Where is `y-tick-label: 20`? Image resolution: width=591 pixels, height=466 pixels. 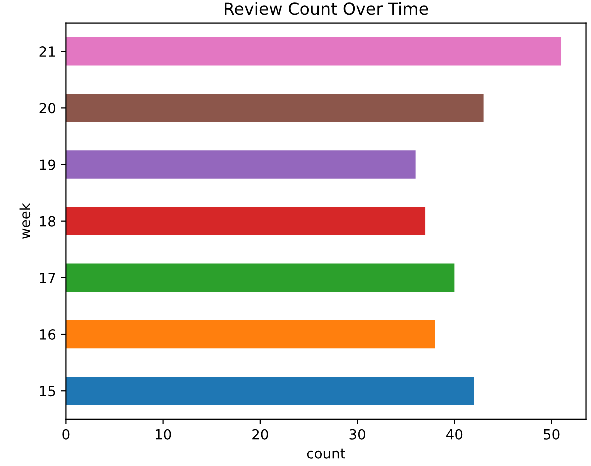 y-tick-label: 20 is located at coordinates (48, 108).